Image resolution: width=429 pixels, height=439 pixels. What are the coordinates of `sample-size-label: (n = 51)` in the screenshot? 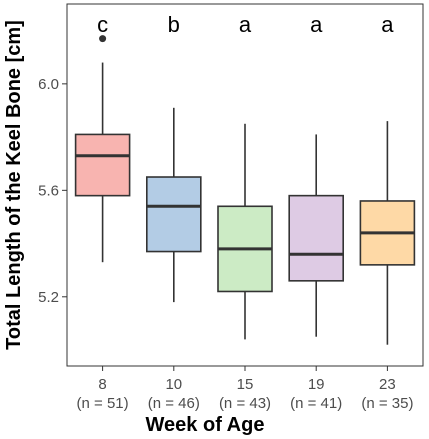 It's located at (103, 403).